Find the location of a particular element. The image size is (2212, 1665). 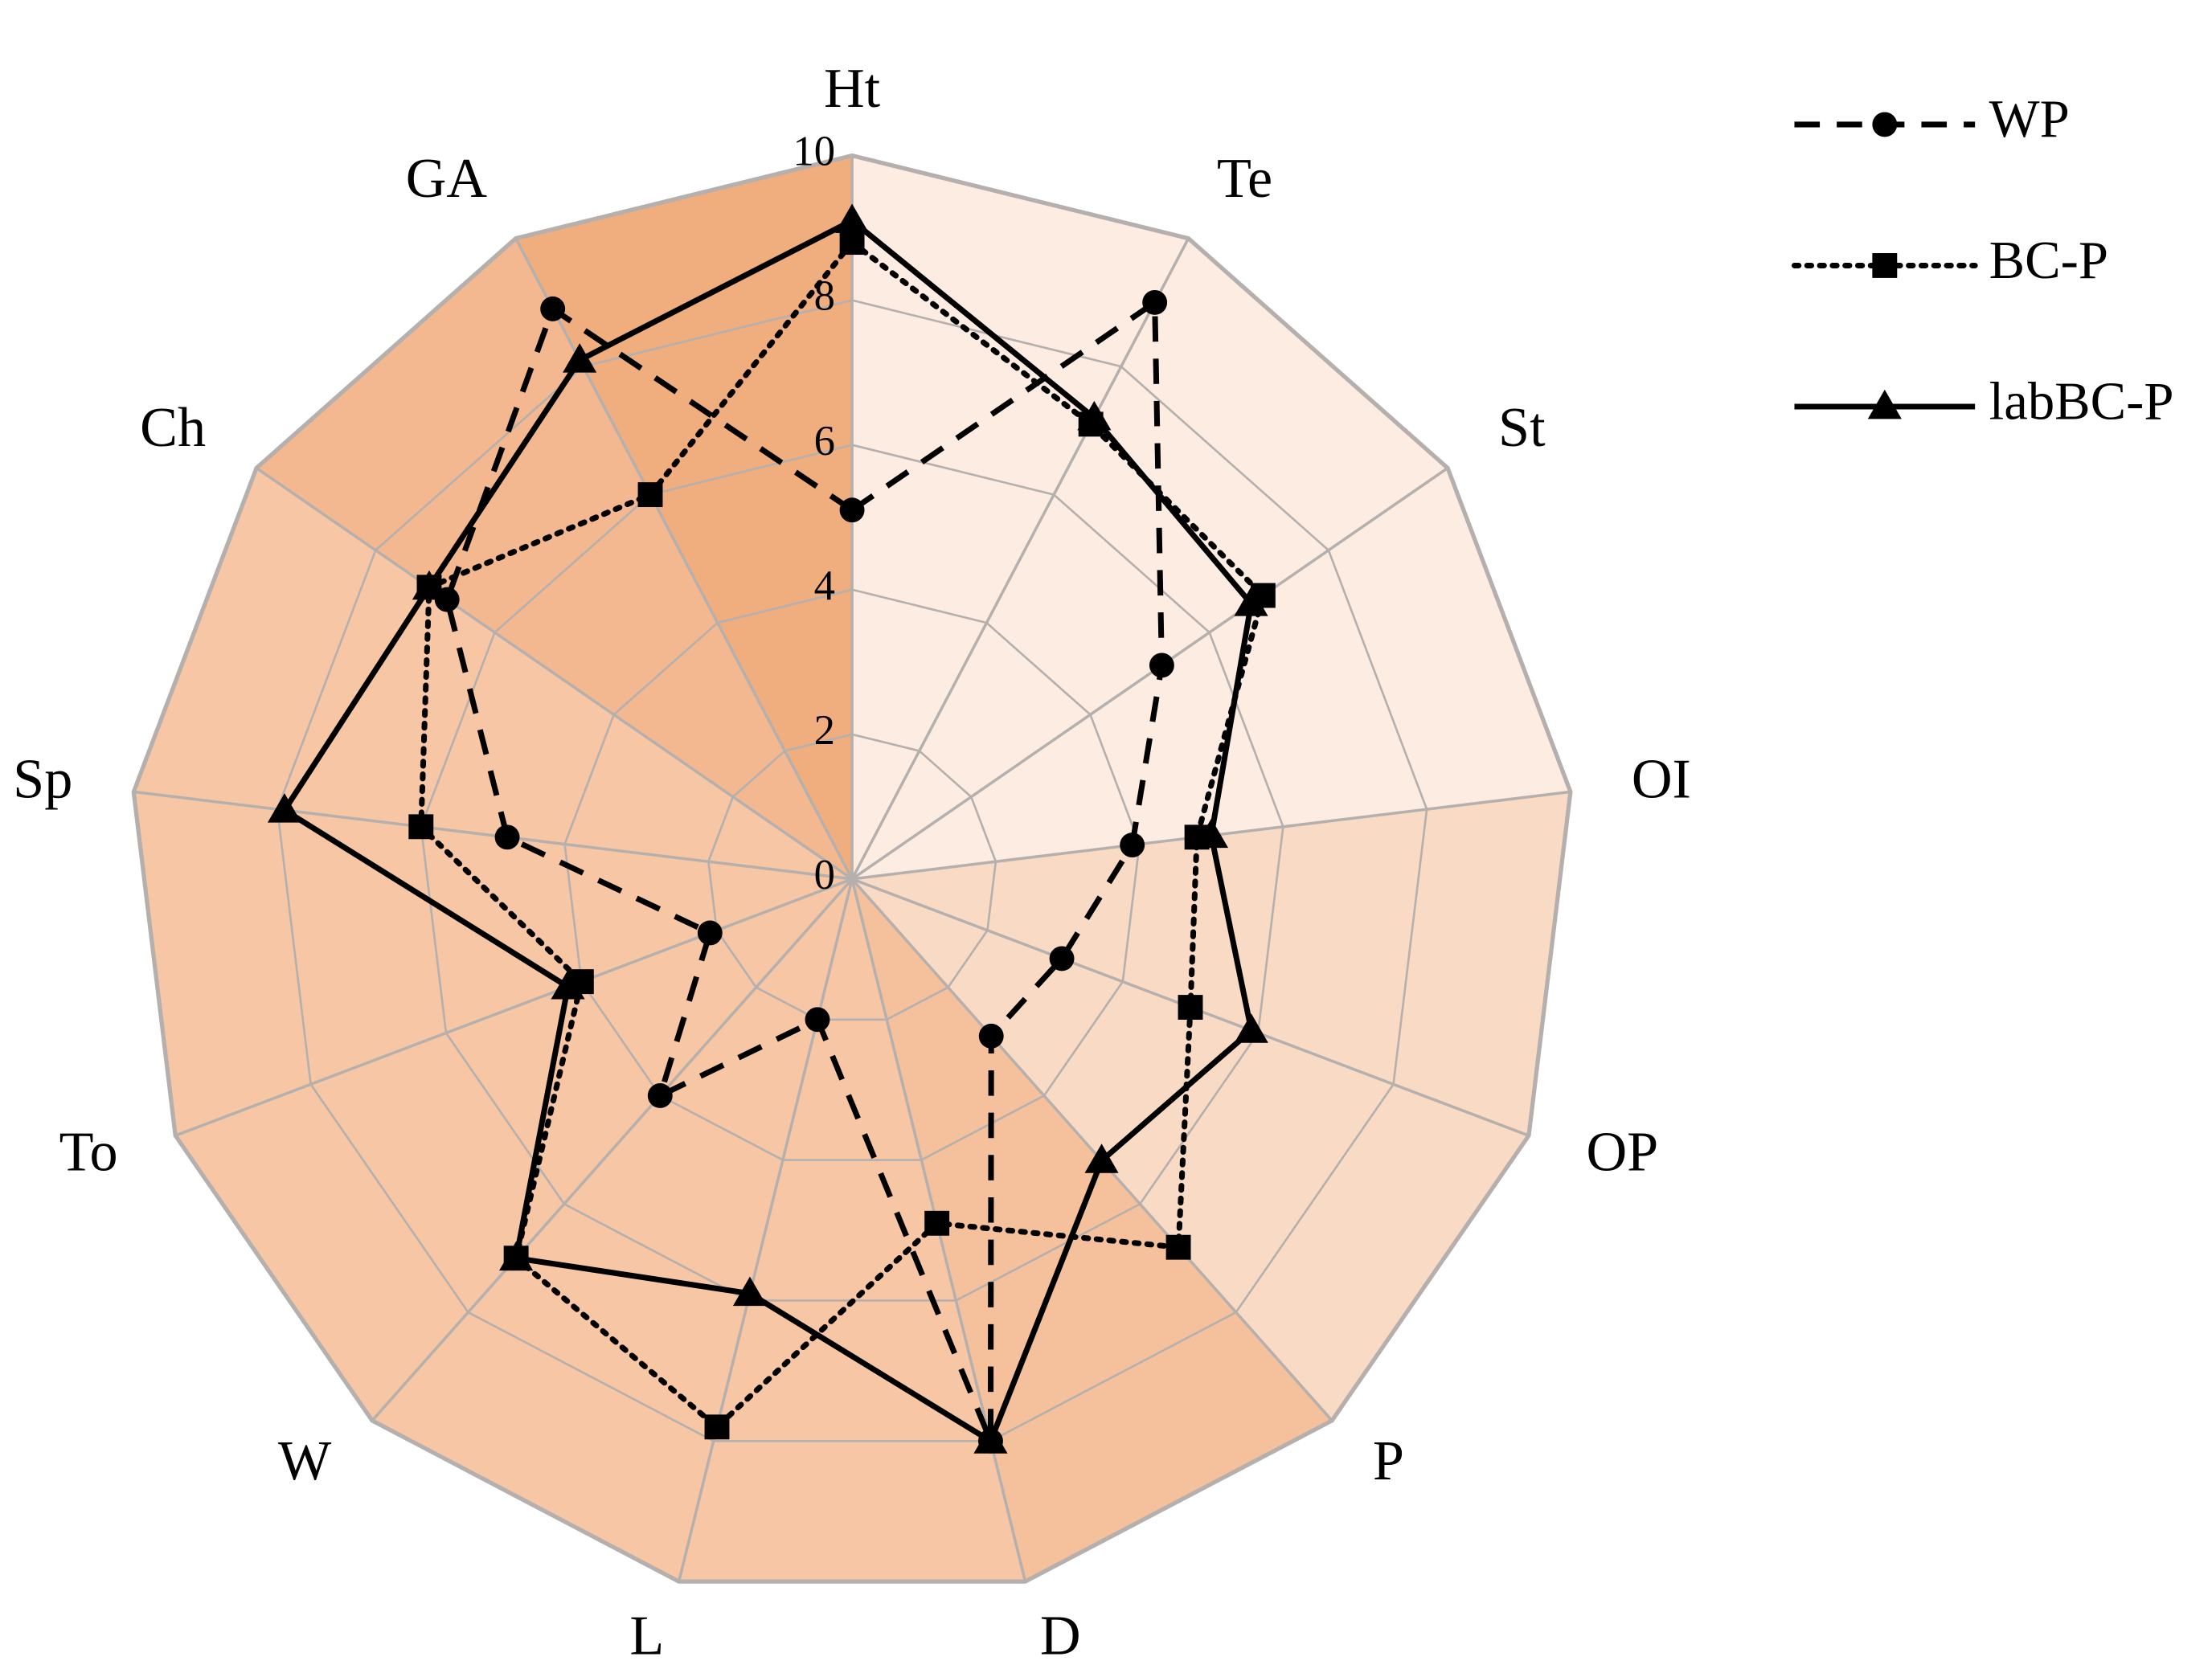

category-label: Te is located at coordinates (1244, 178).